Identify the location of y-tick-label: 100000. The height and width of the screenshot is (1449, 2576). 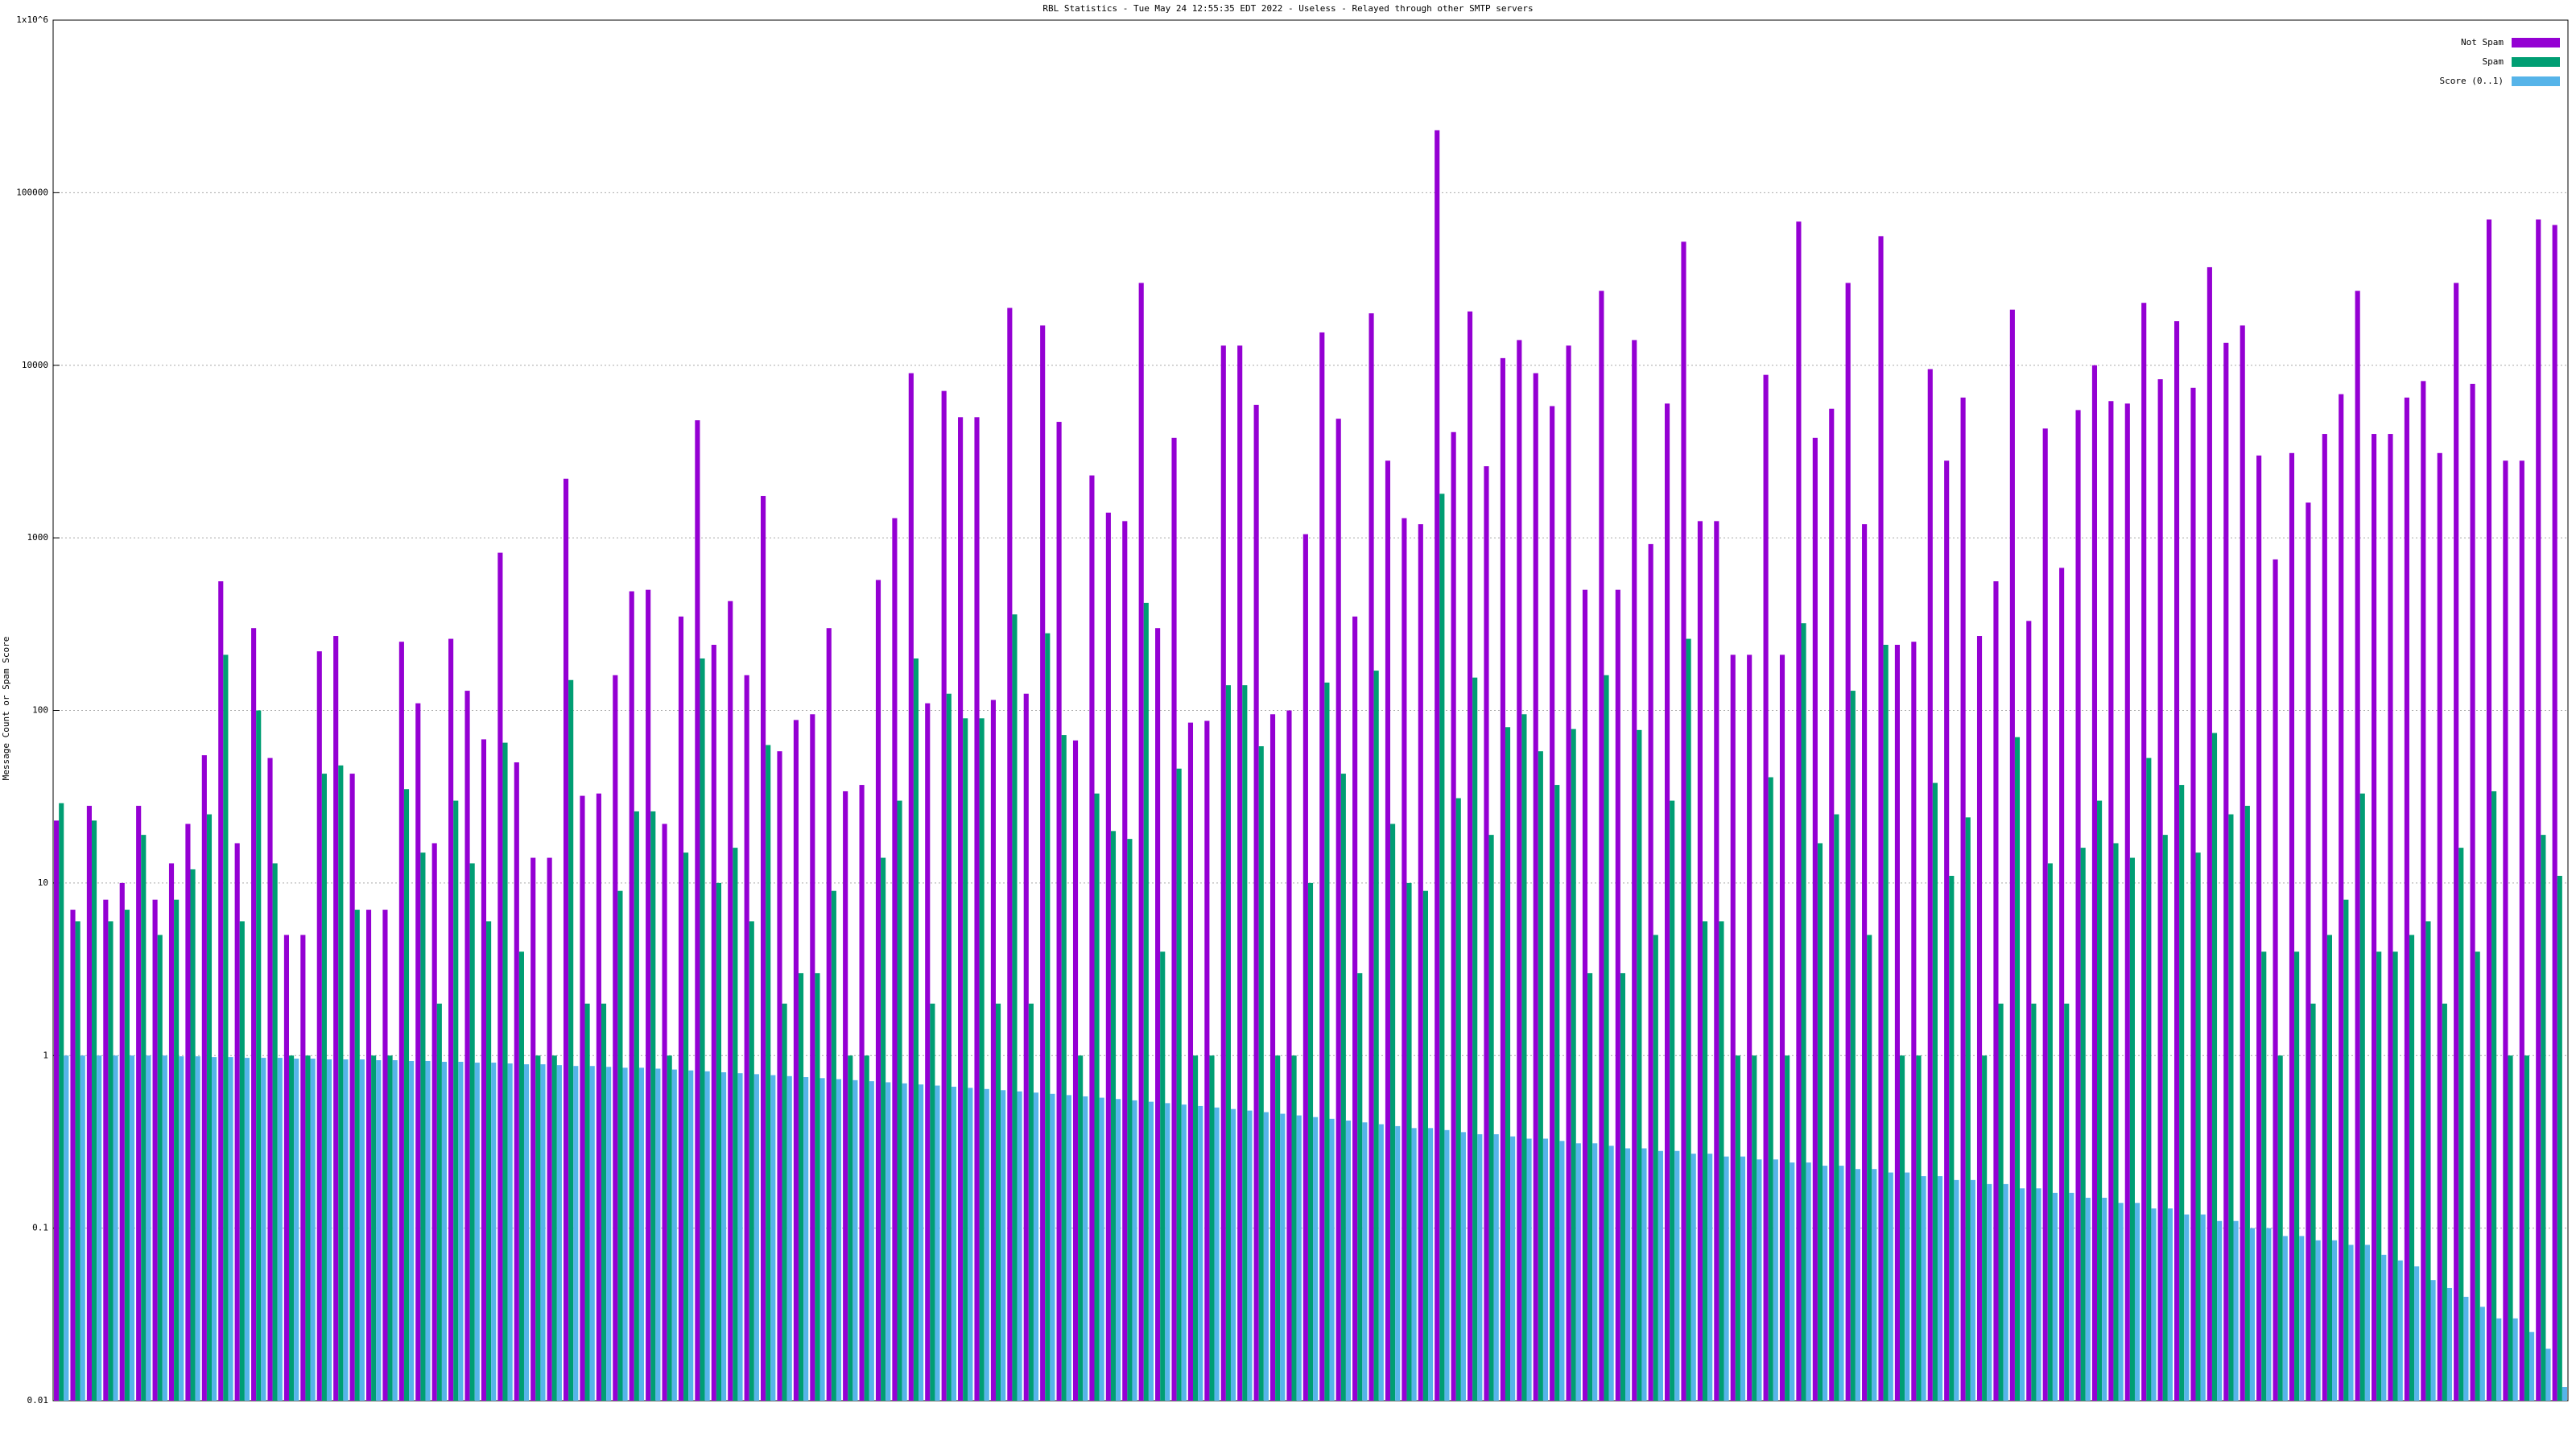
(32, 192).